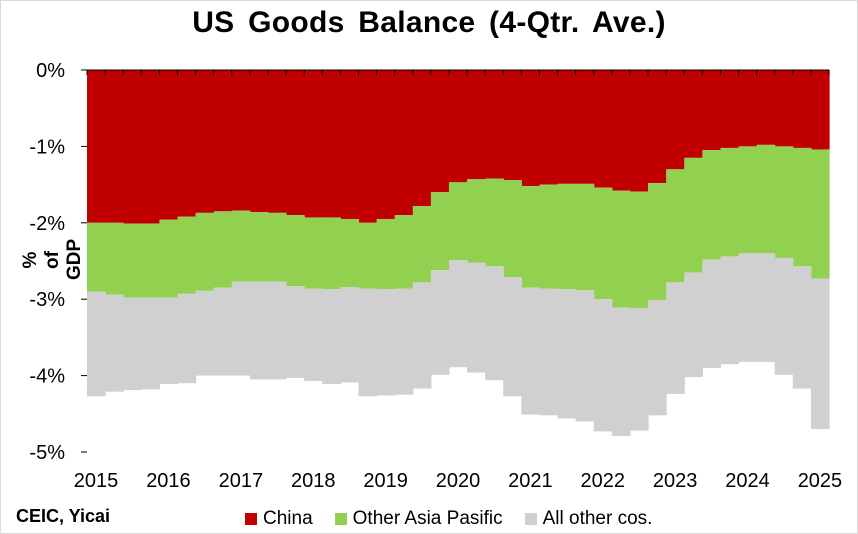  What do you see at coordinates (458, 481) in the screenshot?
I see `x-tick-label: 2020` at bounding box center [458, 481].